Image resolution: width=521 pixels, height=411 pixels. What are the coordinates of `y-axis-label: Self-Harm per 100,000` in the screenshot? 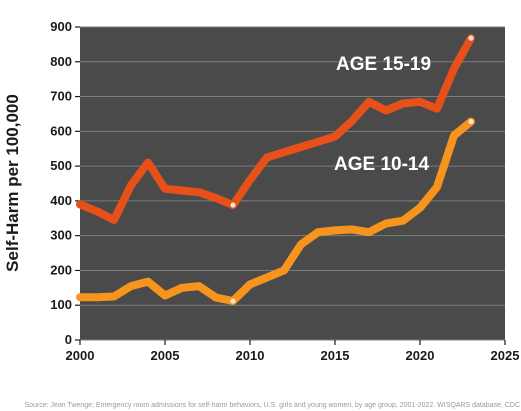 It's located at (12, 183).